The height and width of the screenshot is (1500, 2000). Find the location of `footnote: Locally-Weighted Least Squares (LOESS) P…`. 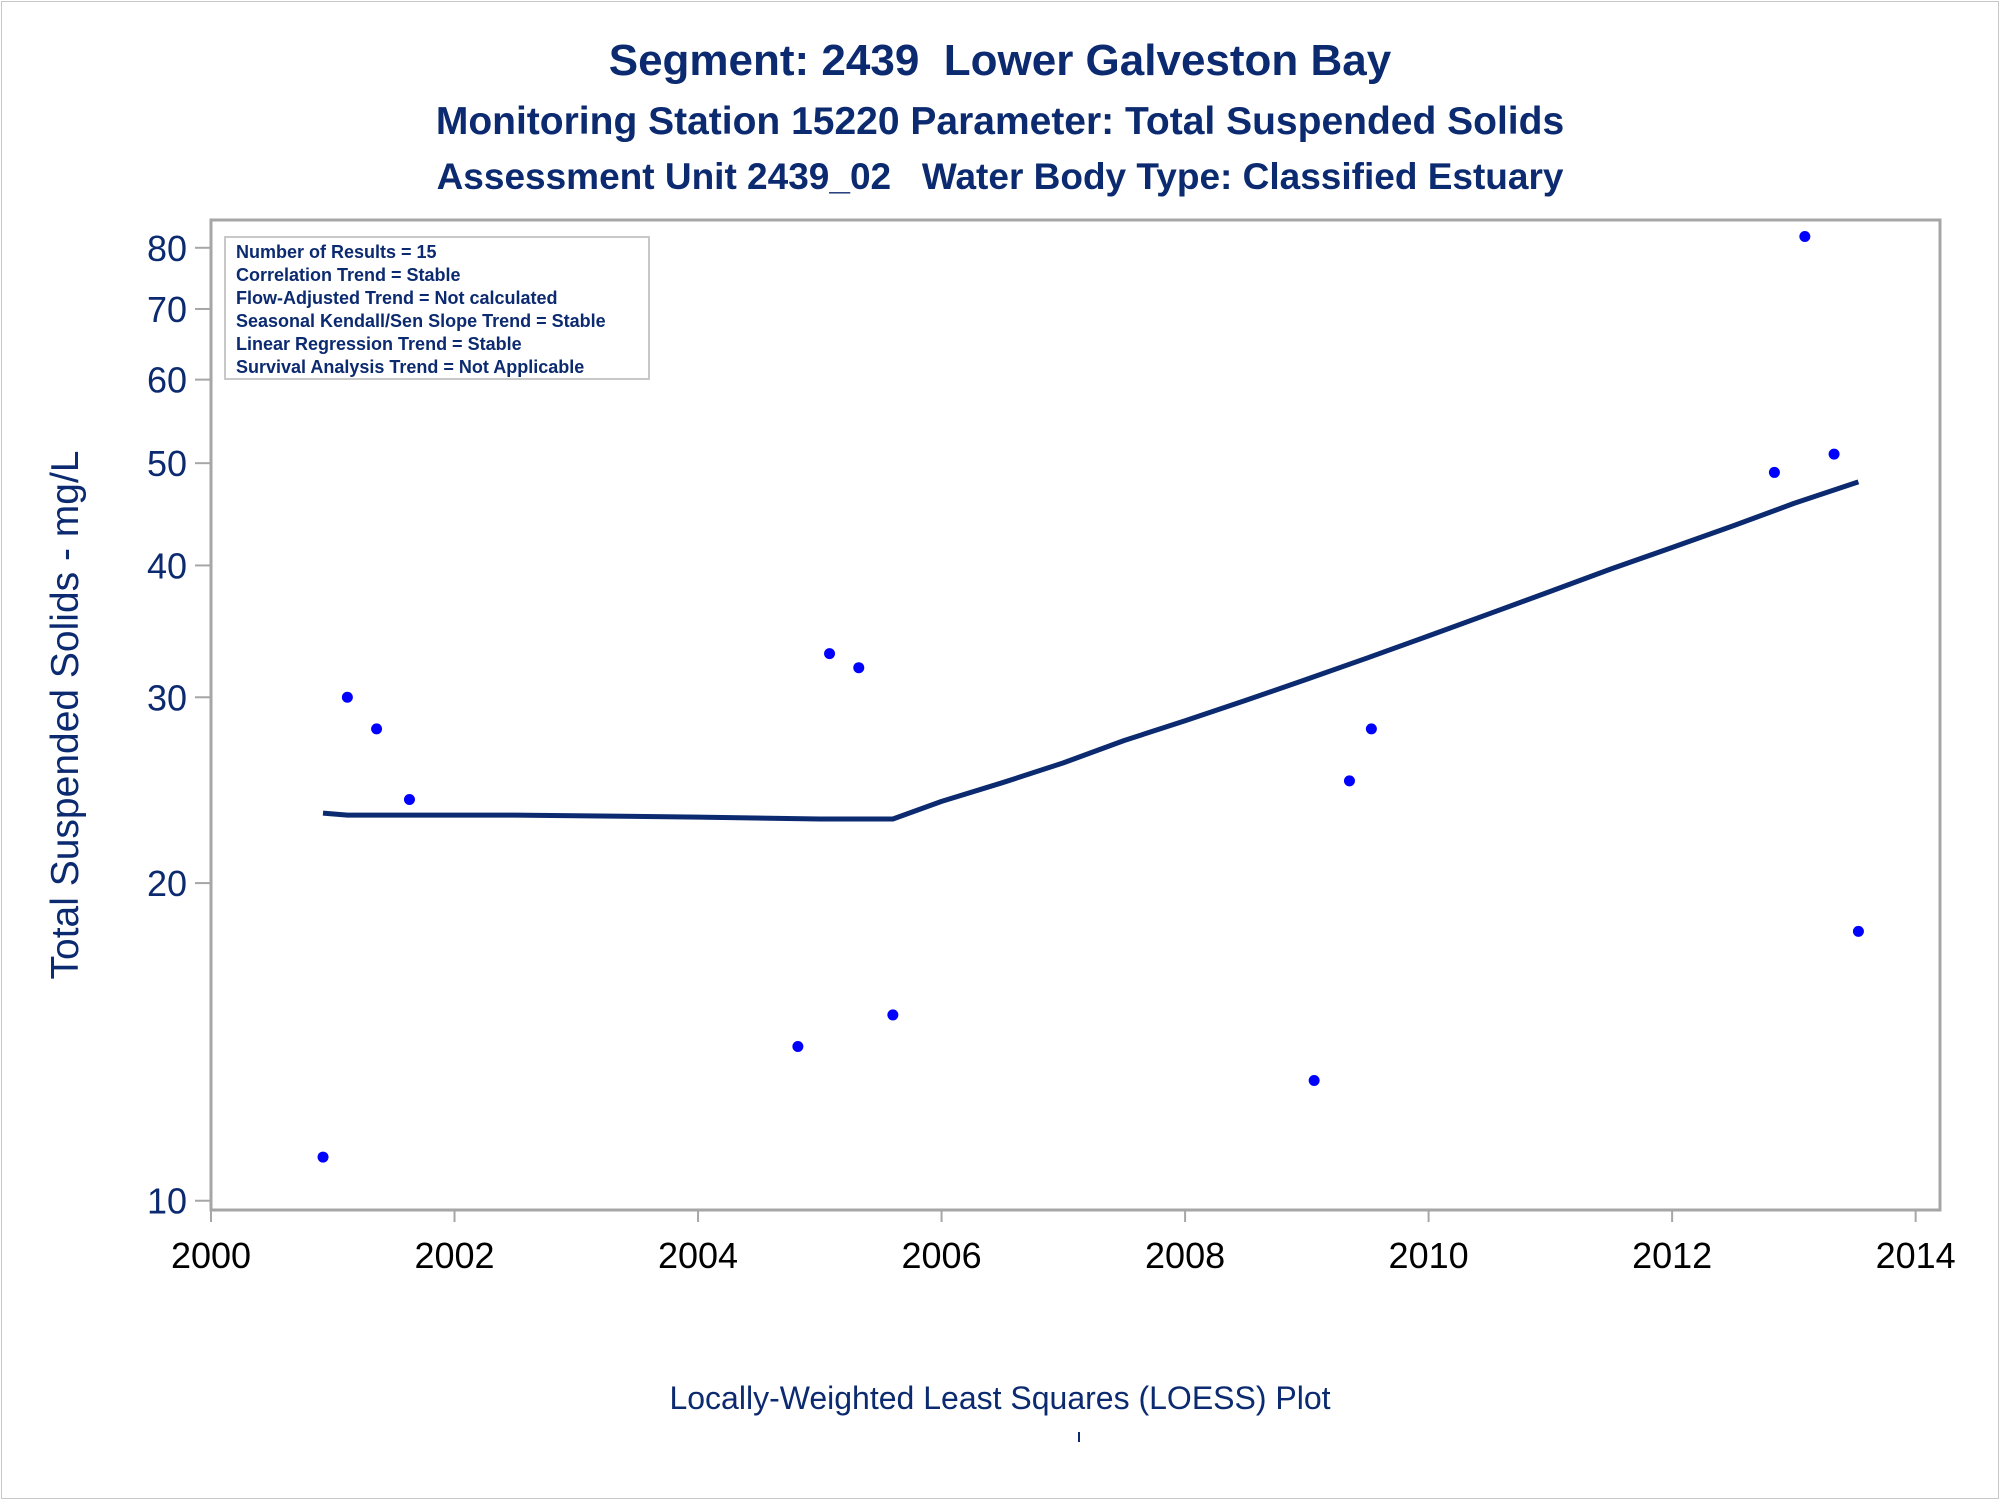

footnote: Locally-Weighted Least Squares (LOESS) P… is located at coordinates (1000, 1398).